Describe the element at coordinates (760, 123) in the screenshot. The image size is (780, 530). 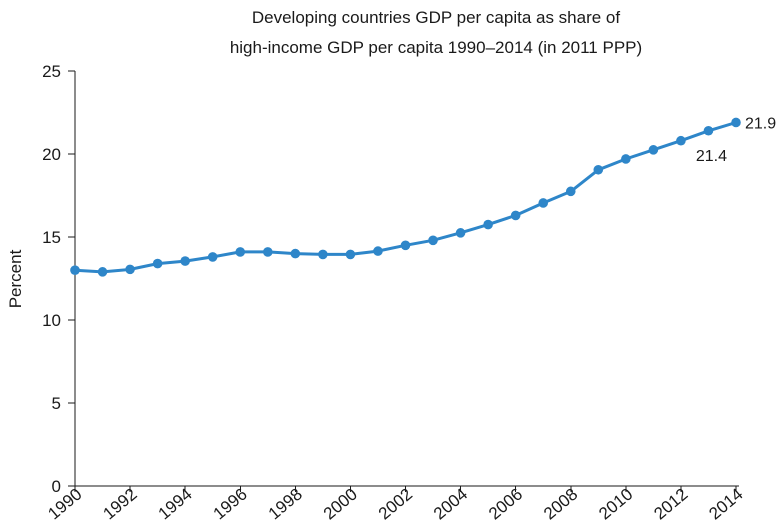
I see `data-label: 21.9` at that location.